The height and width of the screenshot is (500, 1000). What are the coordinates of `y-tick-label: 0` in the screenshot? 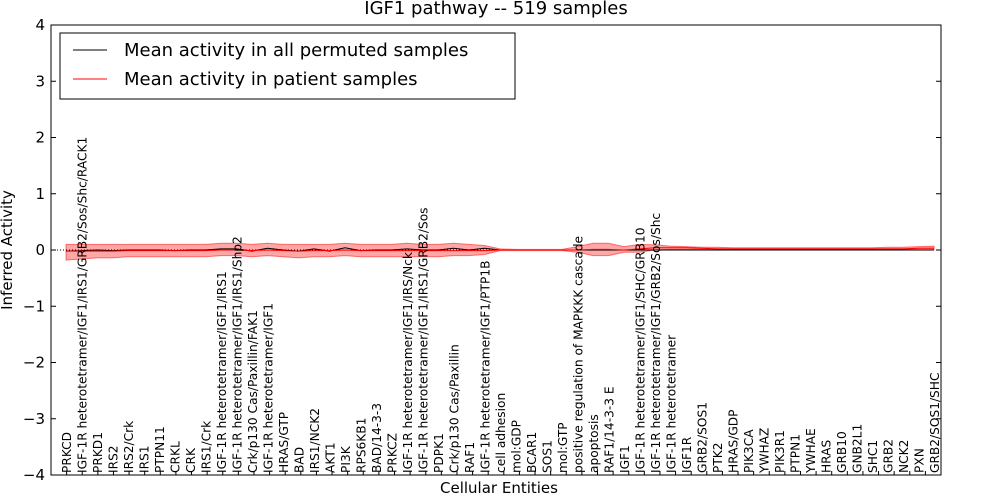 It's located at (40, 250).